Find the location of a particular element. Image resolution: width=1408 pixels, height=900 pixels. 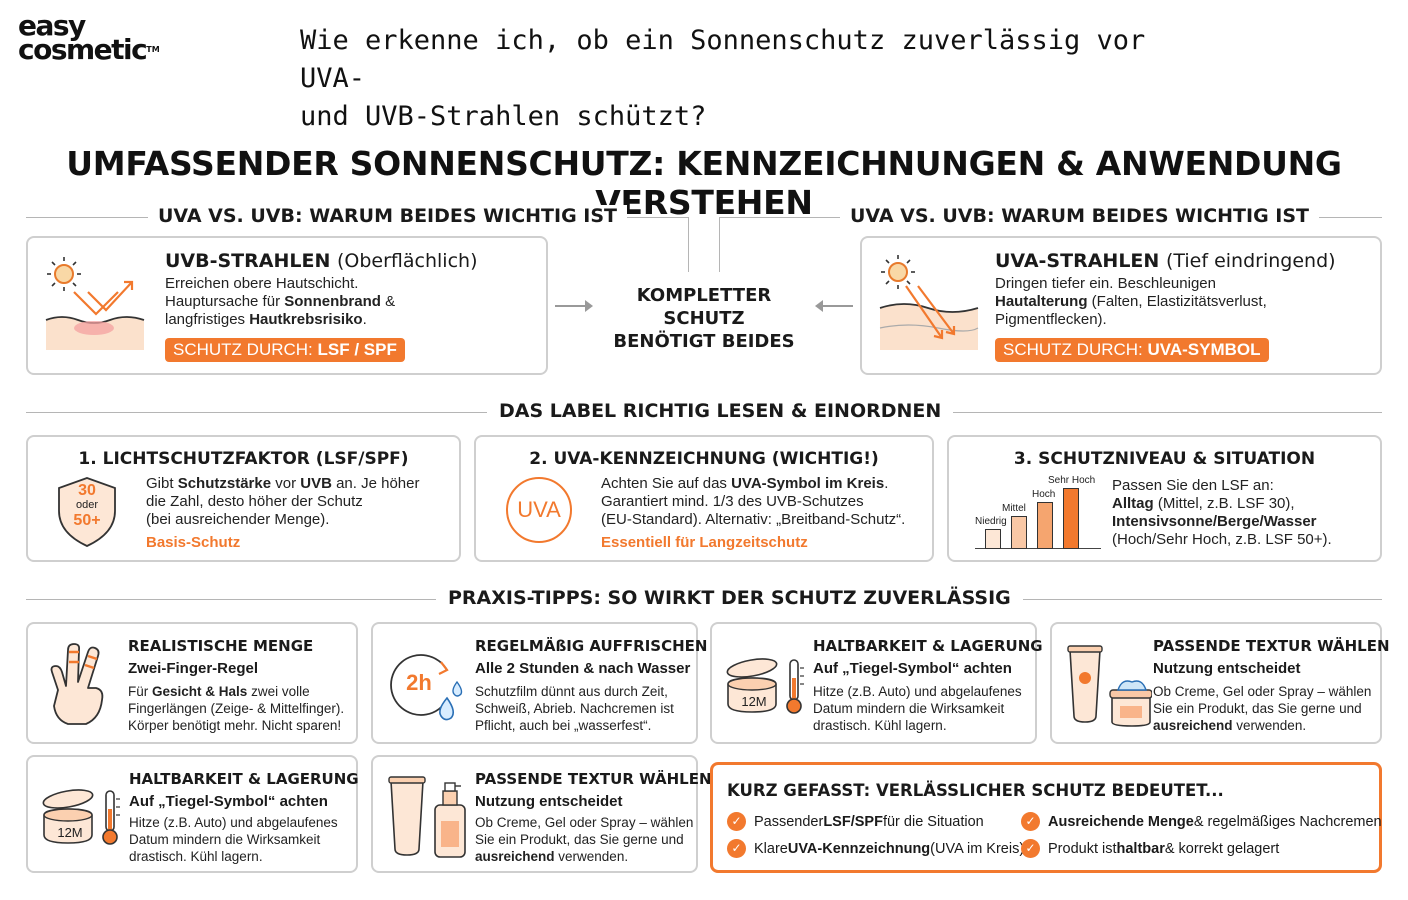

shield-label: 30 oder 50+ is located at coordinates (87, 506).